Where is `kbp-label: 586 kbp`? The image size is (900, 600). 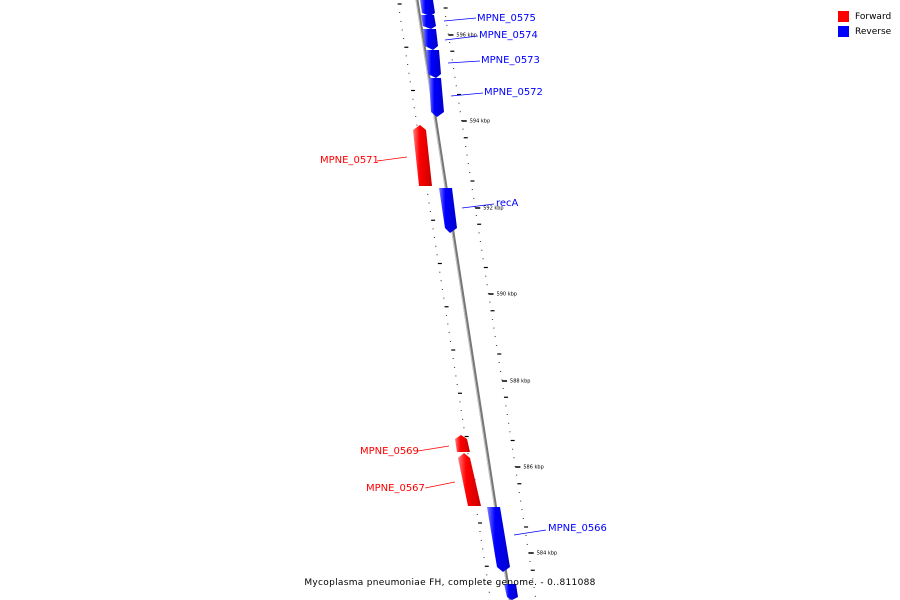
kbp-label: 586 kbp is located at coordinates (533, 468).